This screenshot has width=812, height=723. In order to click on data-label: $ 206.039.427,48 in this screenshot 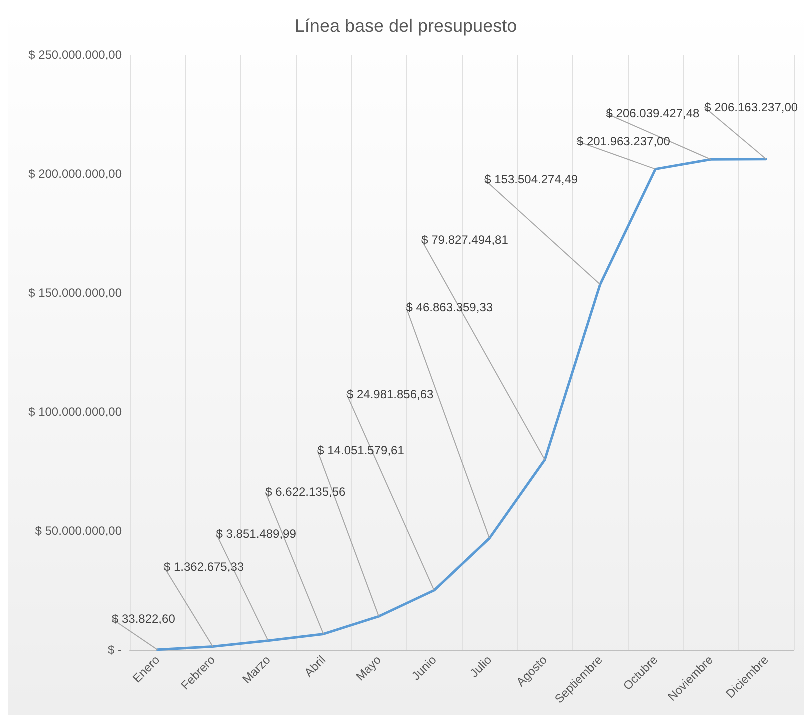, I will do `click(653, 113)`.